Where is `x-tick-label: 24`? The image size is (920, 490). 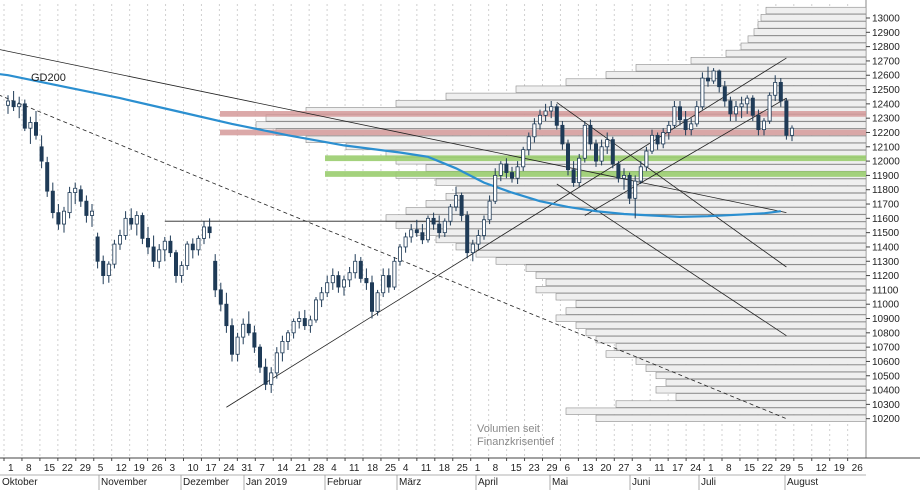 x-tick-label: 24 is located at coordinates (229, 468).